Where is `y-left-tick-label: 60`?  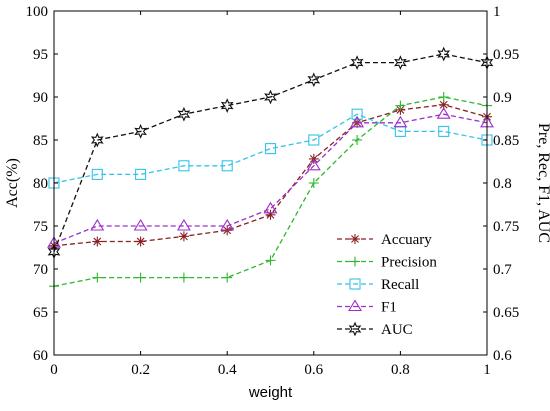
y-left-tick-label: 60 is located at coordinates (40, 356).